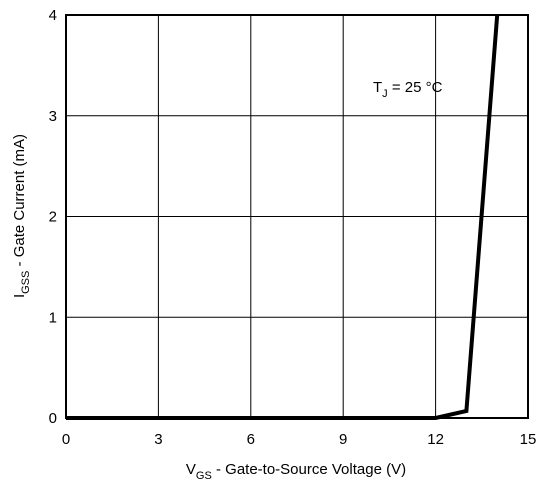  What do you see at coordinates (21, 216) in the screenshot?
I see `y-axis-label: IGSS - Gate Current (mA)` at bounding box center [21, 216].